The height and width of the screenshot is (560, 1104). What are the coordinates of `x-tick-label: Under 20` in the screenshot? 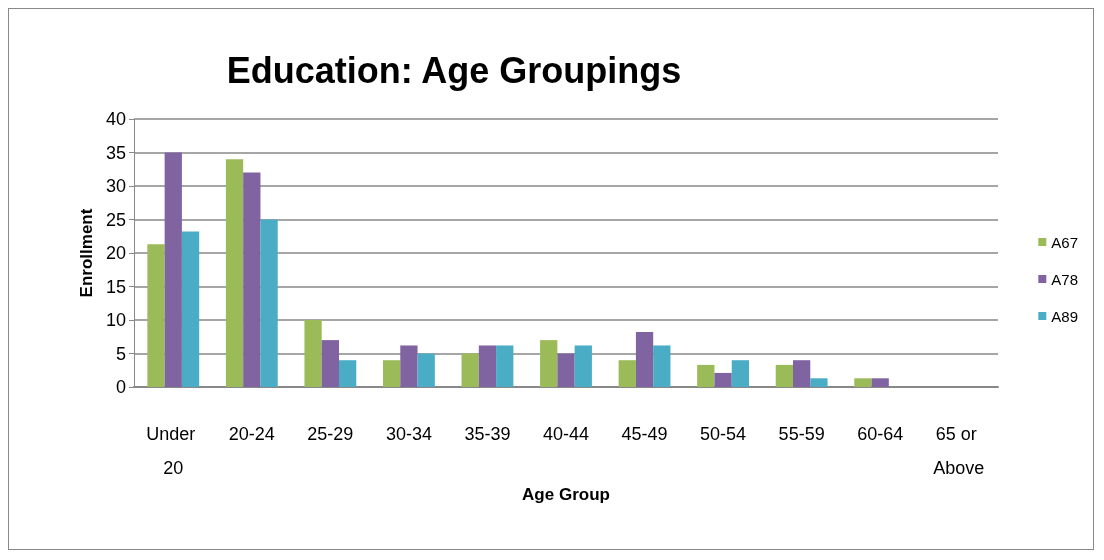 It's located at (173, 451).